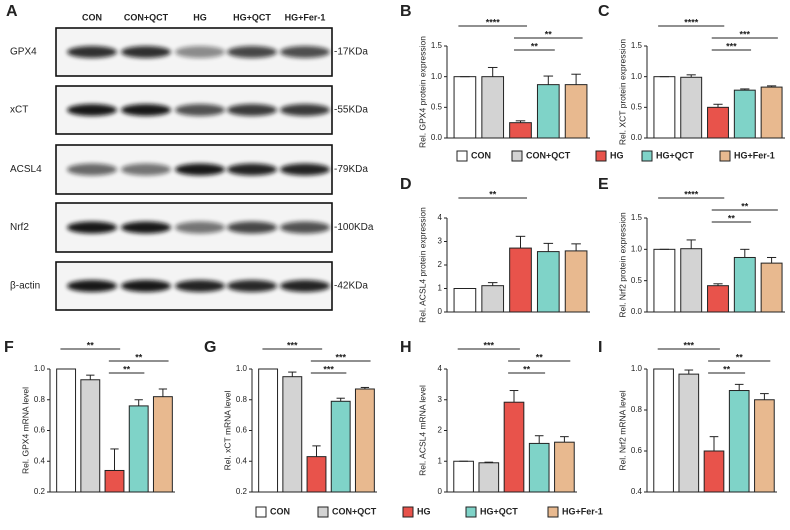  What do you see at coordinates (23, 52) in the screenshot?
I see `protein-label: GPX4` at bounding box center [23, 52].